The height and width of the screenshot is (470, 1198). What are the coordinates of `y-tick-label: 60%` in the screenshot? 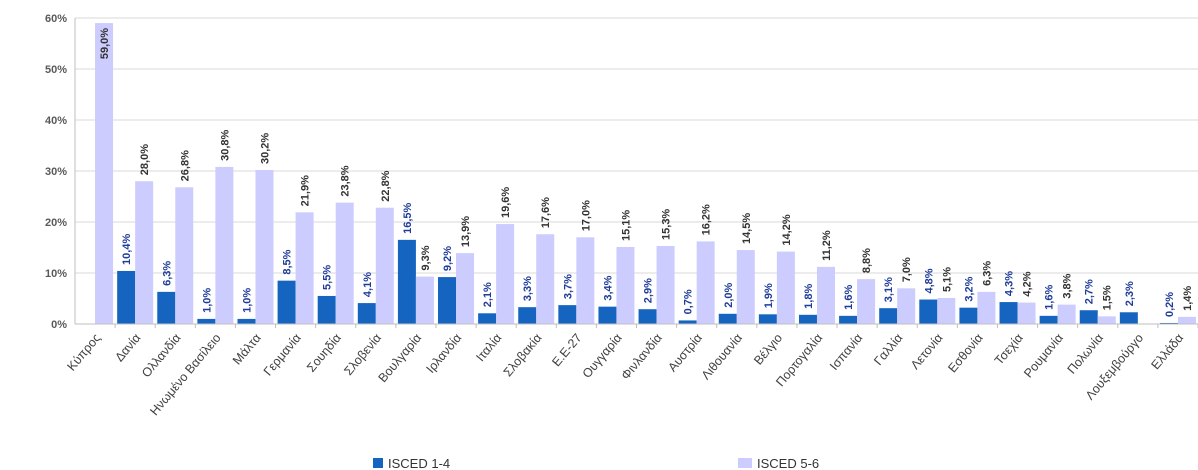 It's located at (56, 19).